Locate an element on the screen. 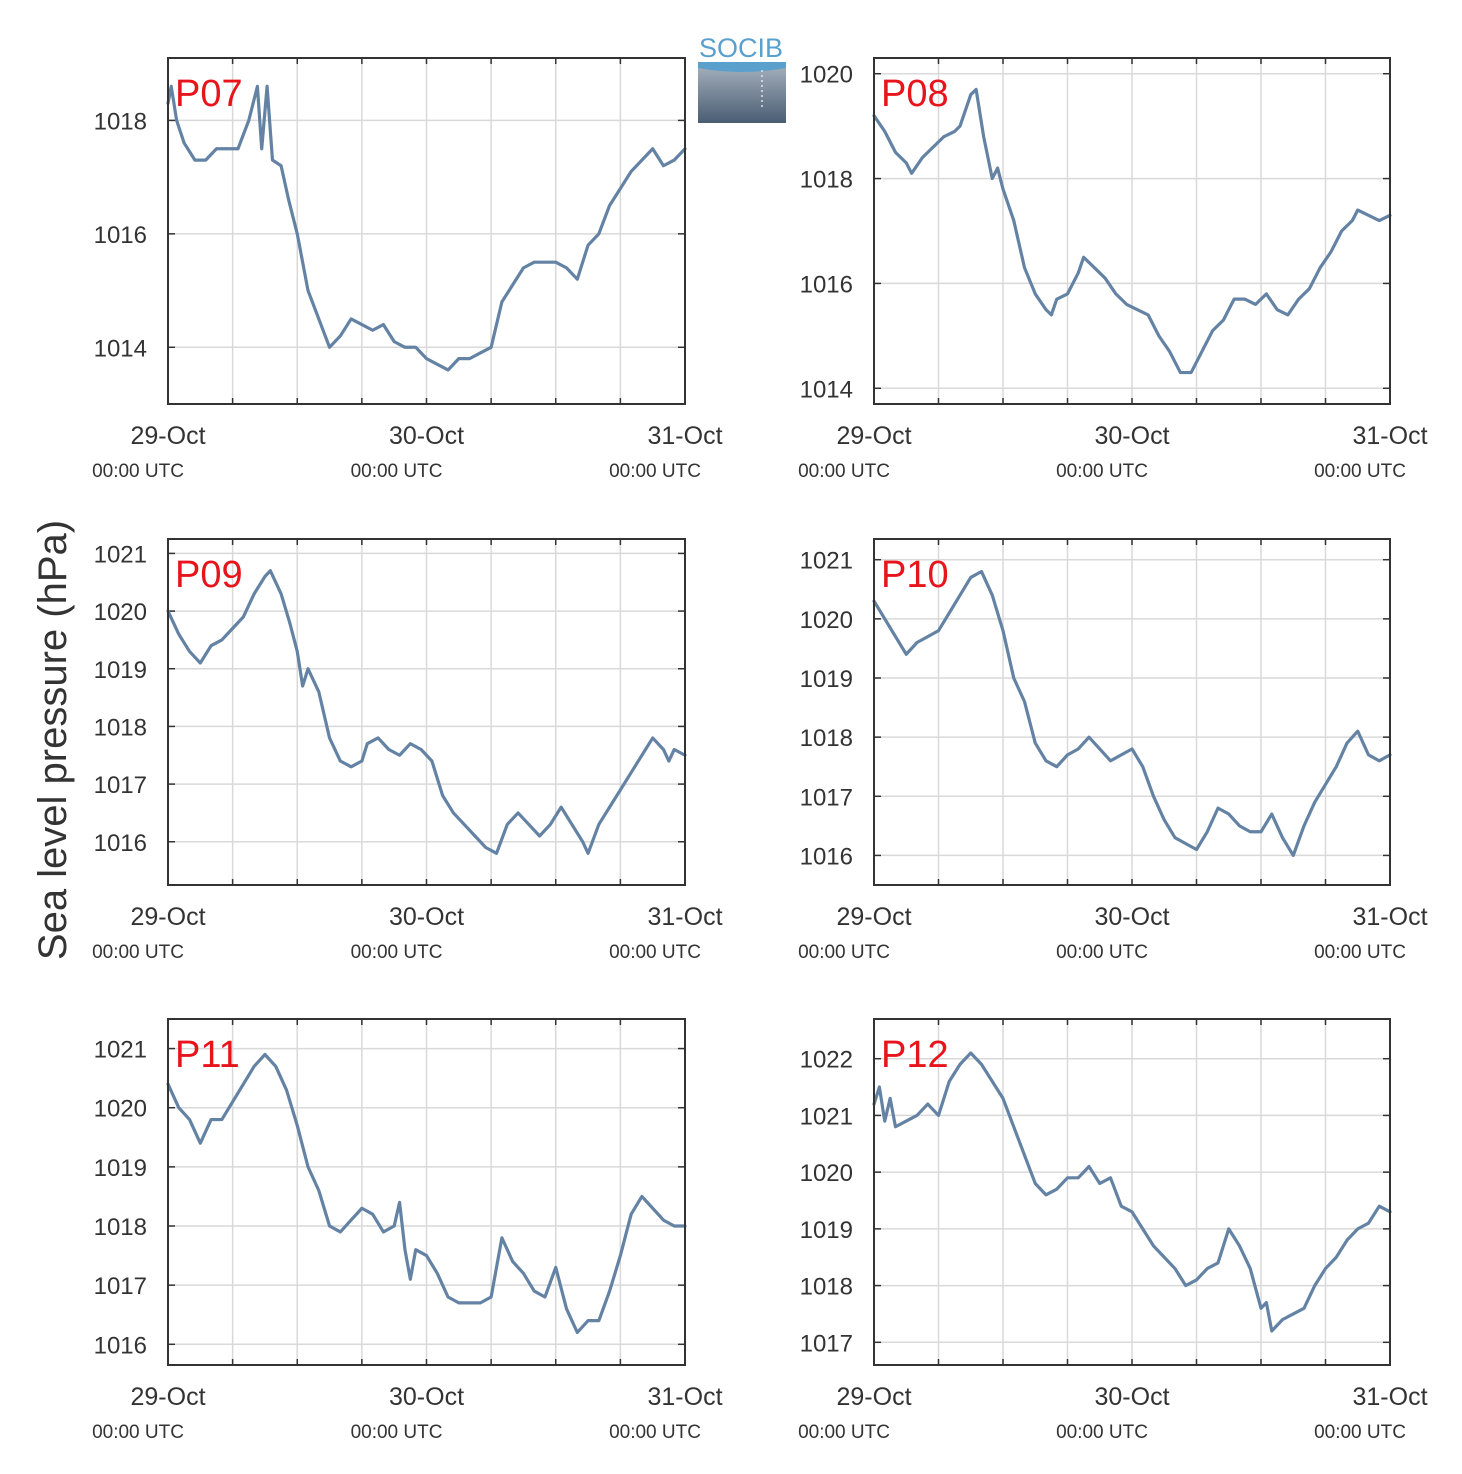 The height and width of the screenshot is (1474, 1462). series-line-p08 is located at coordinates (1132, 231).